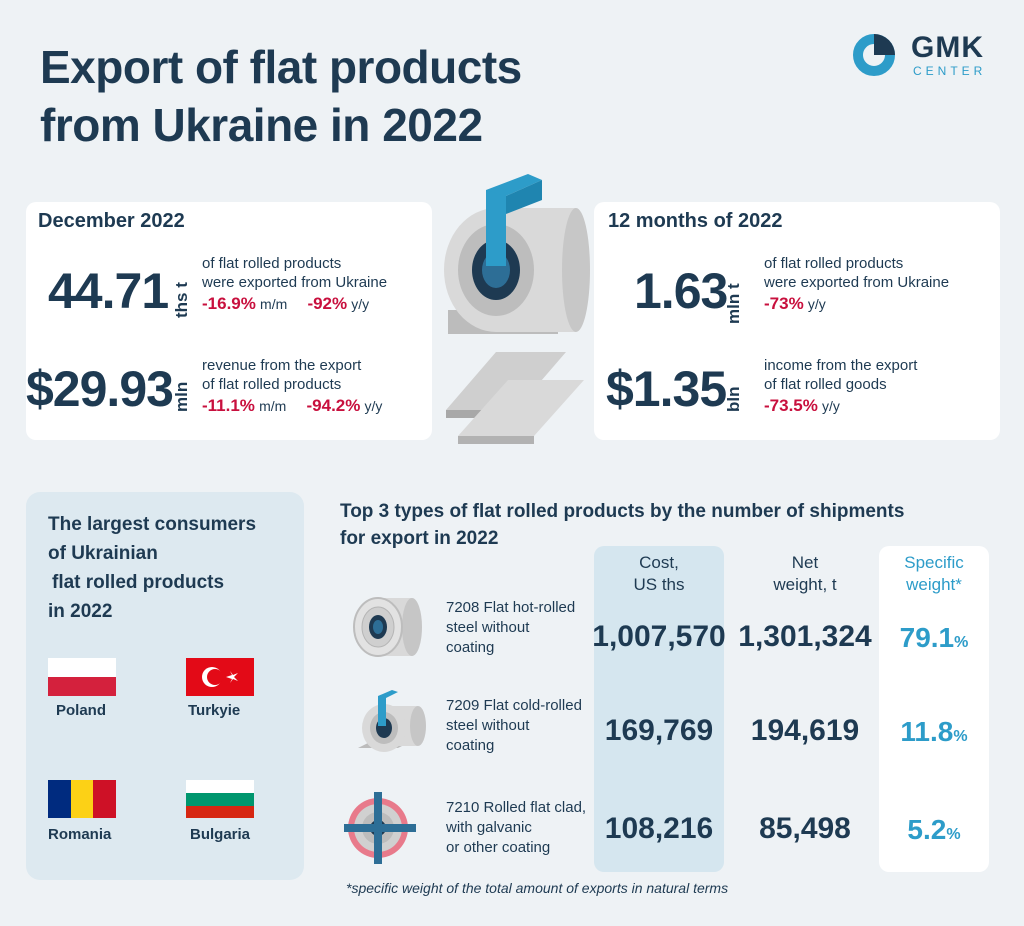 The width and height of the screenshot is (1024, 926). I want to click on poland-flag-icon, so click(82, 677).